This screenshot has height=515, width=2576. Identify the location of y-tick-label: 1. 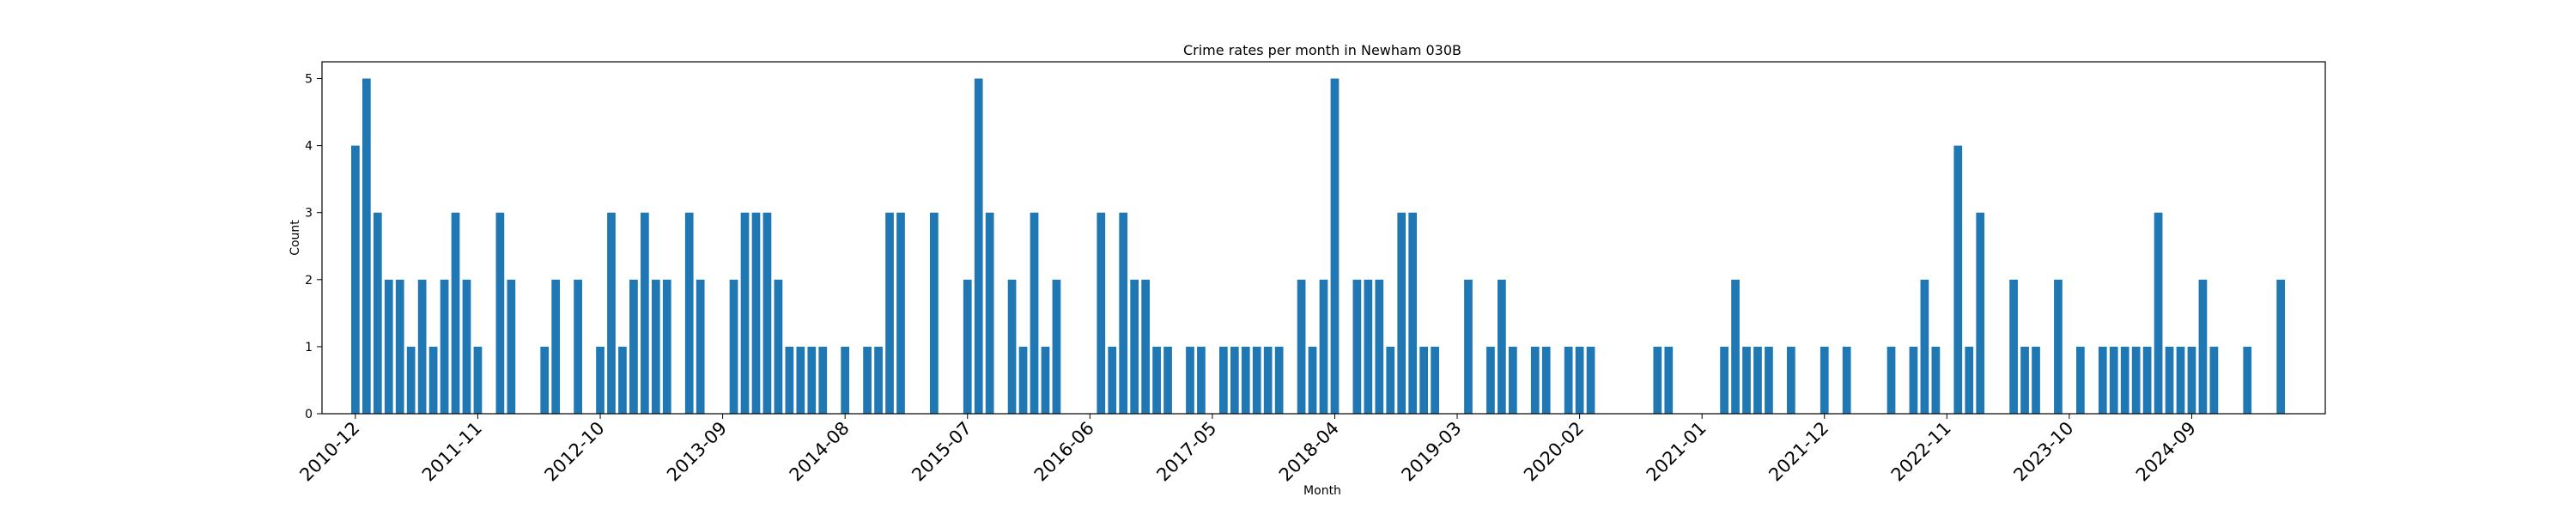
(309, 347).